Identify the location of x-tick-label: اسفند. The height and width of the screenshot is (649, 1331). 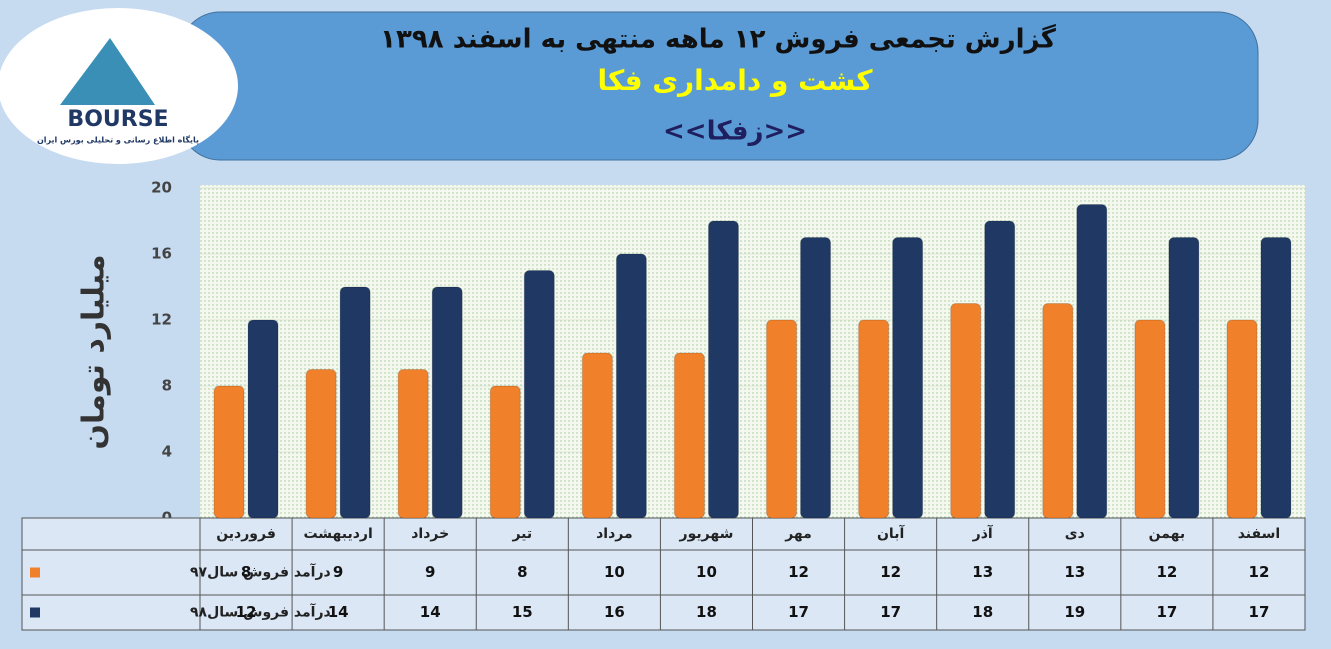
(1259, 534).